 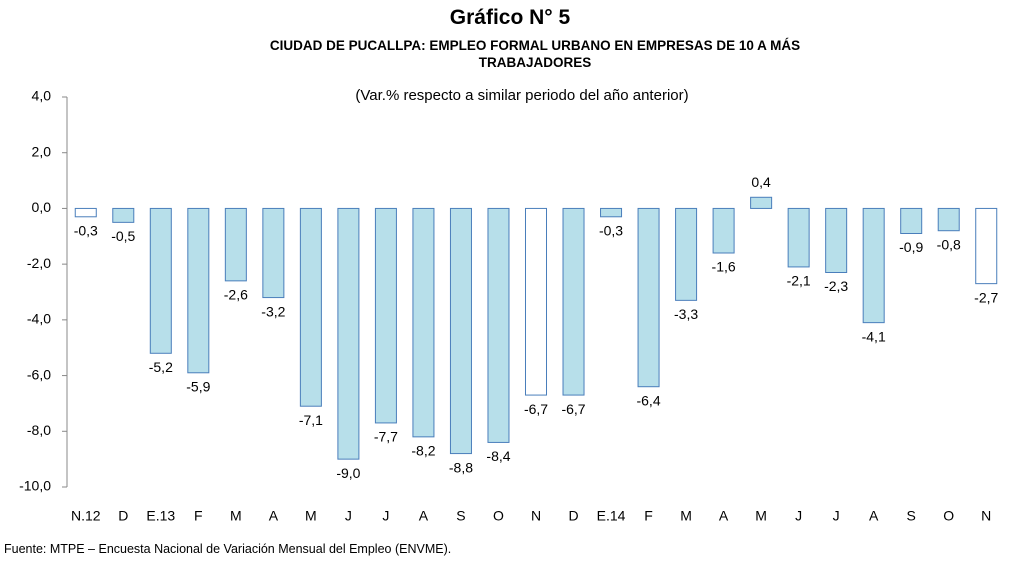 I want to click on value-label: -0,9, so click(x=911, y=247).